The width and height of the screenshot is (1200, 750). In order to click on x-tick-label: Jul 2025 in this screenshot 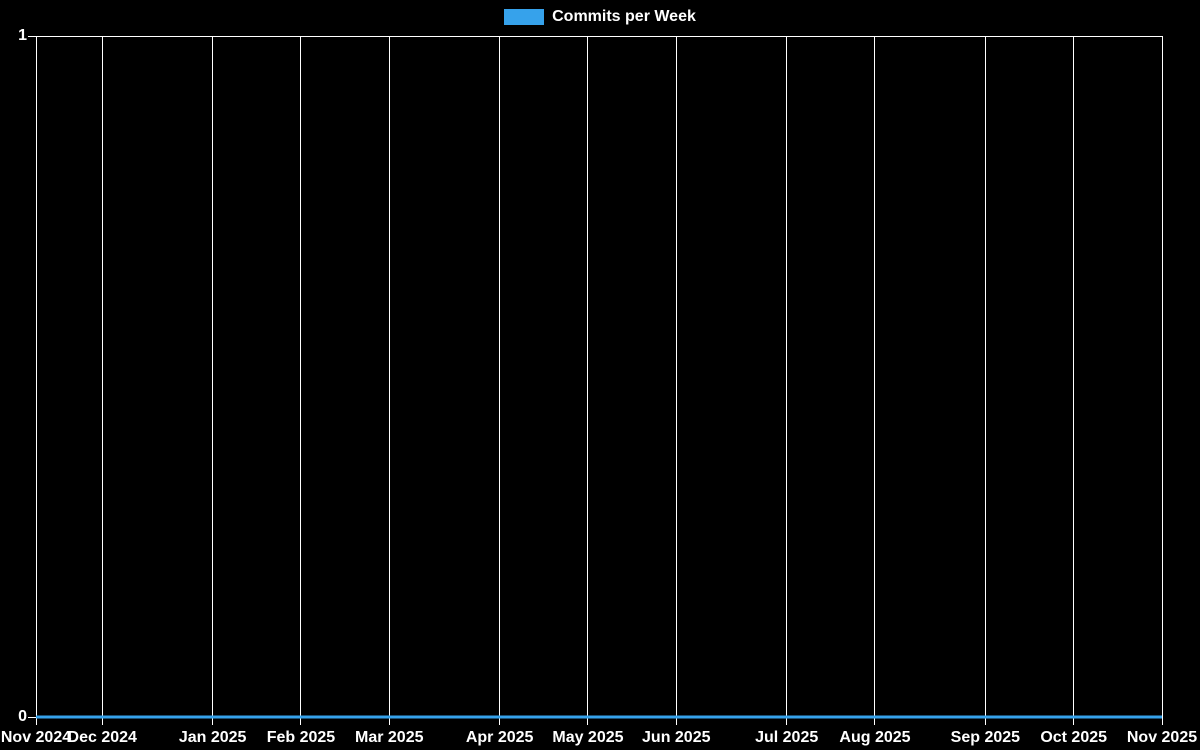, I will do `click(787, 737)`.